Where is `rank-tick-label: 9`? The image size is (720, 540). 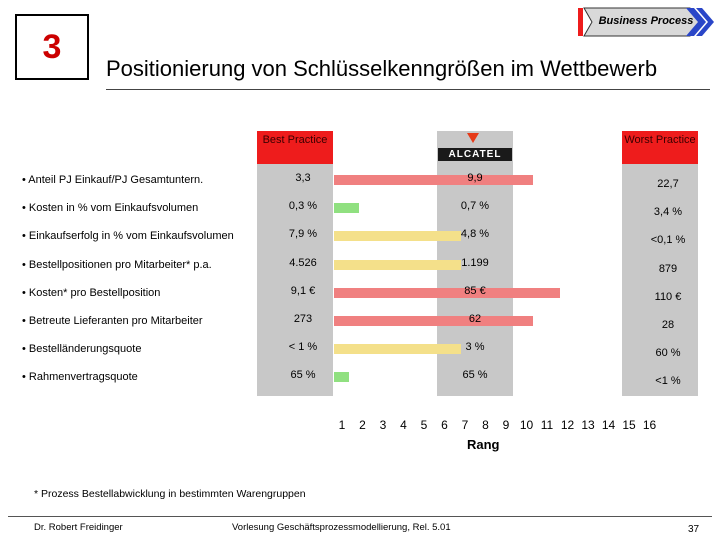 rank-tick-label: 9 is located at coordinates (506, 425).